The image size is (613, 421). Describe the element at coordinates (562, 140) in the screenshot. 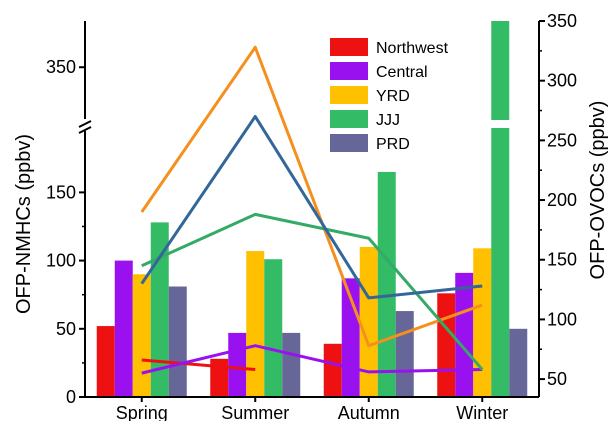

I see `right-tick-label: 250` at that location.